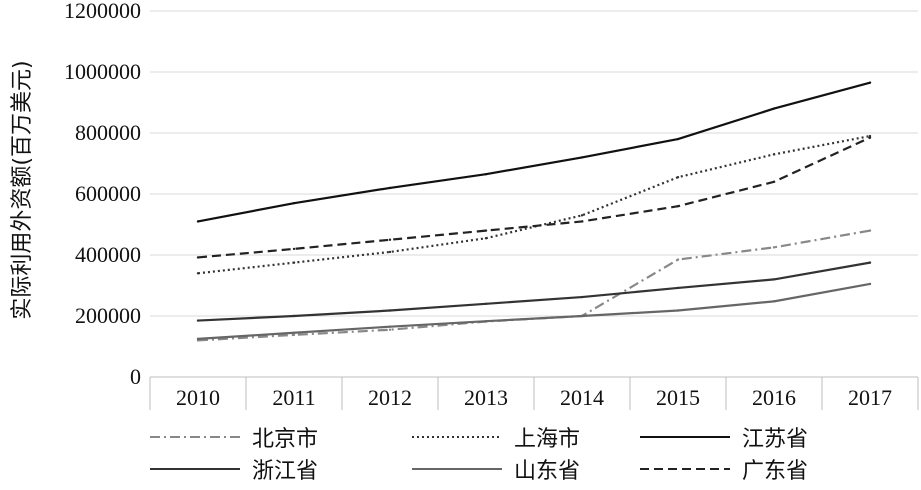 The image size is (921, 490). I want to click on legend-item: 广东省, so click(724, 469).